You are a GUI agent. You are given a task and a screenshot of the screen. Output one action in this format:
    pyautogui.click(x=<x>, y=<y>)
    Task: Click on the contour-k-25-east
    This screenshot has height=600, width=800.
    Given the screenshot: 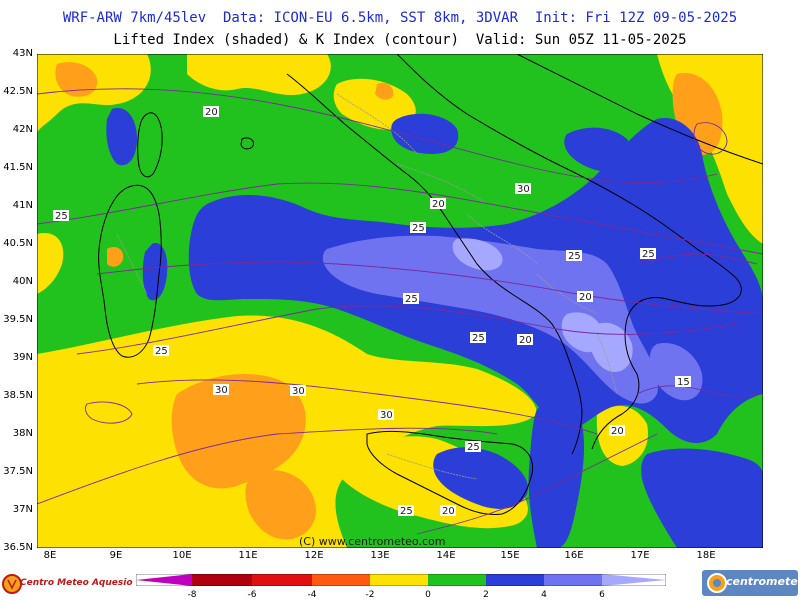 What is the action you would take?
    pyautogui.click(x=697, y=259)
    